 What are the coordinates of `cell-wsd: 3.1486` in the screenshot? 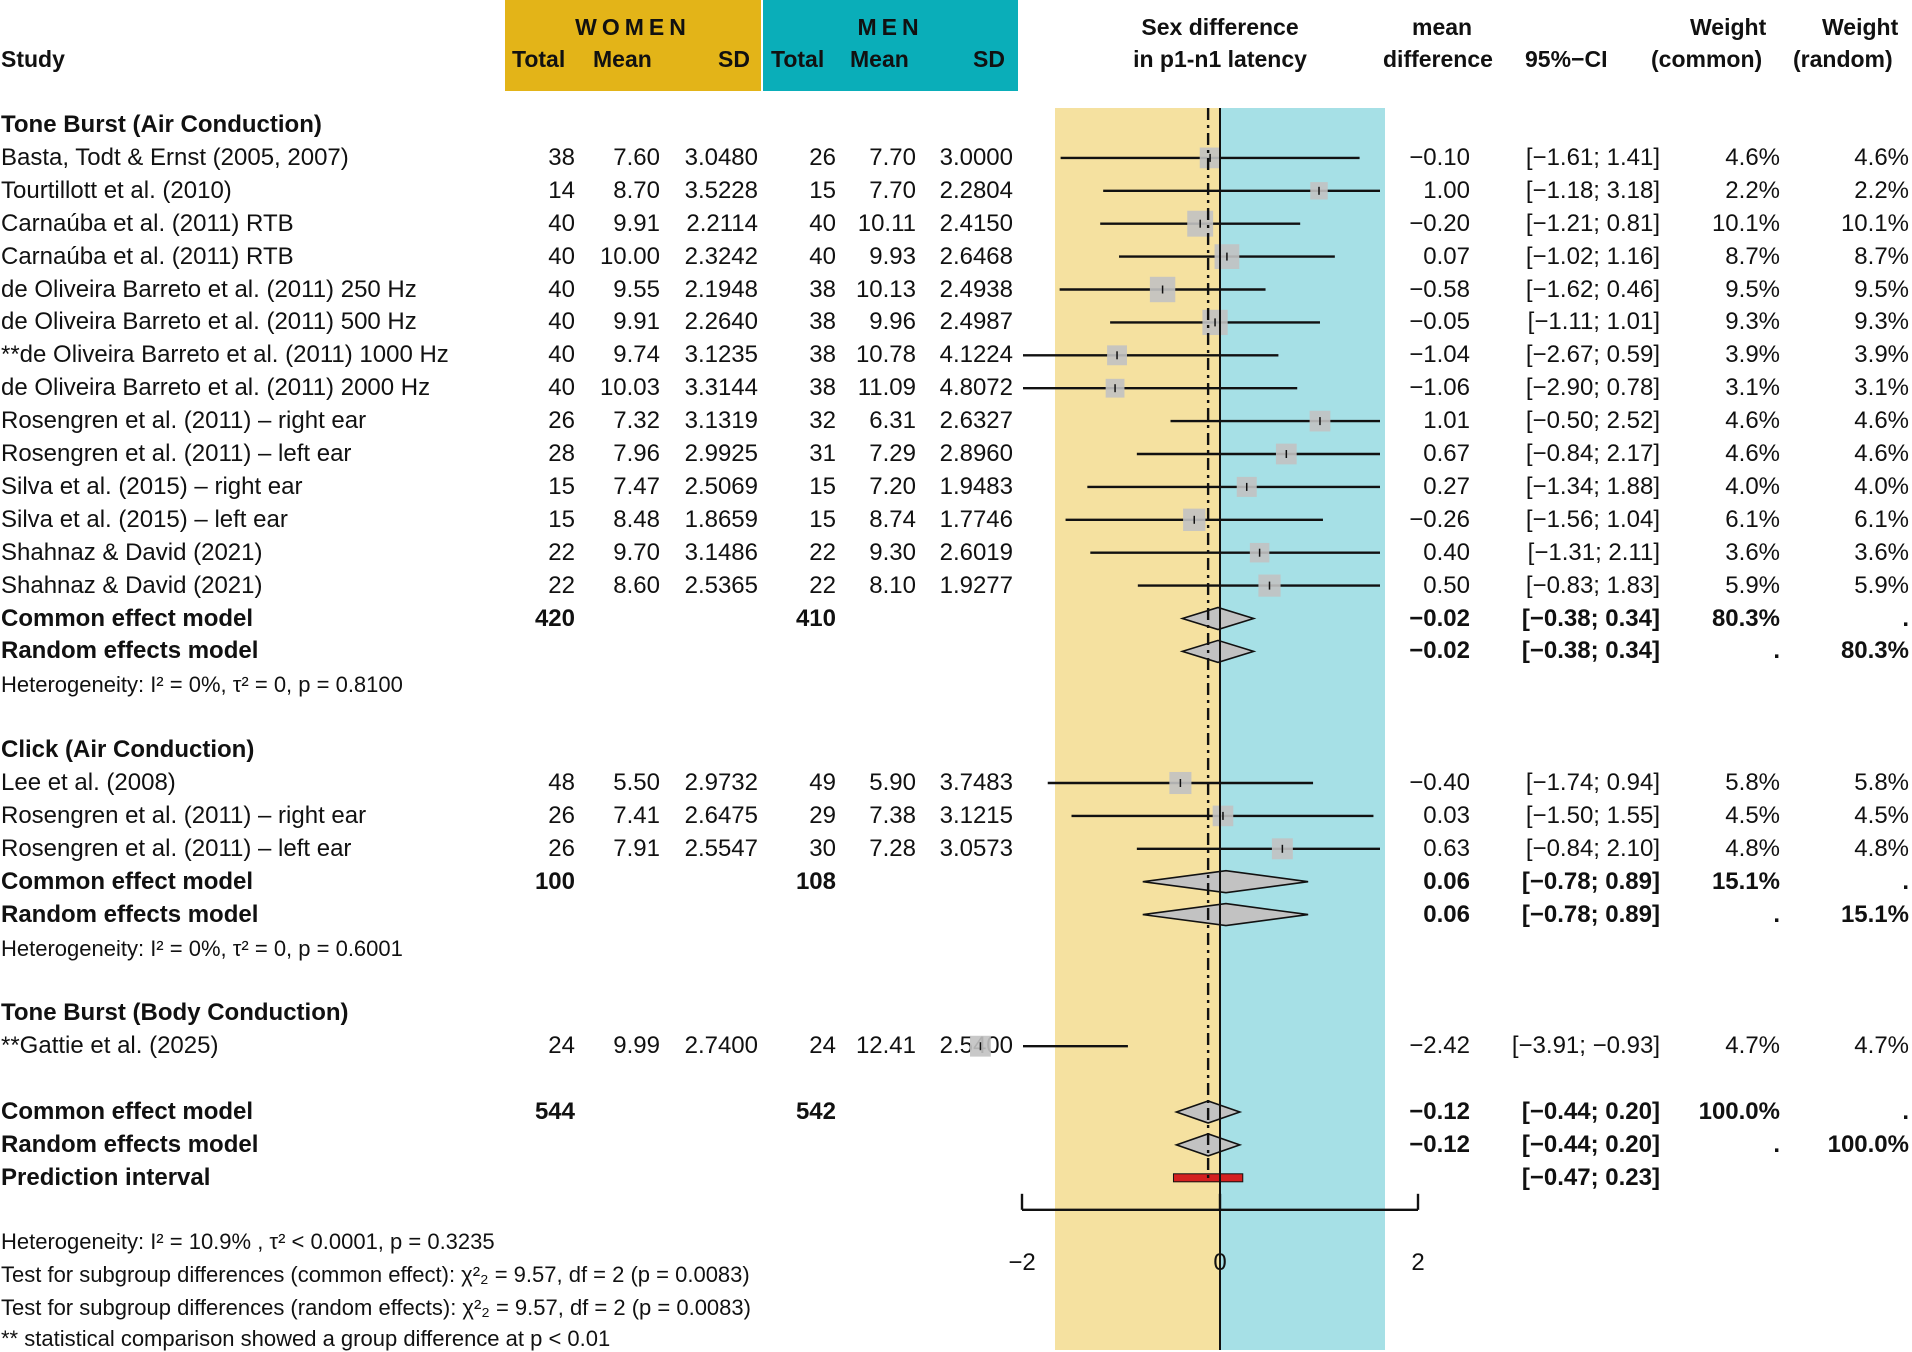 It's located at (721, 552).